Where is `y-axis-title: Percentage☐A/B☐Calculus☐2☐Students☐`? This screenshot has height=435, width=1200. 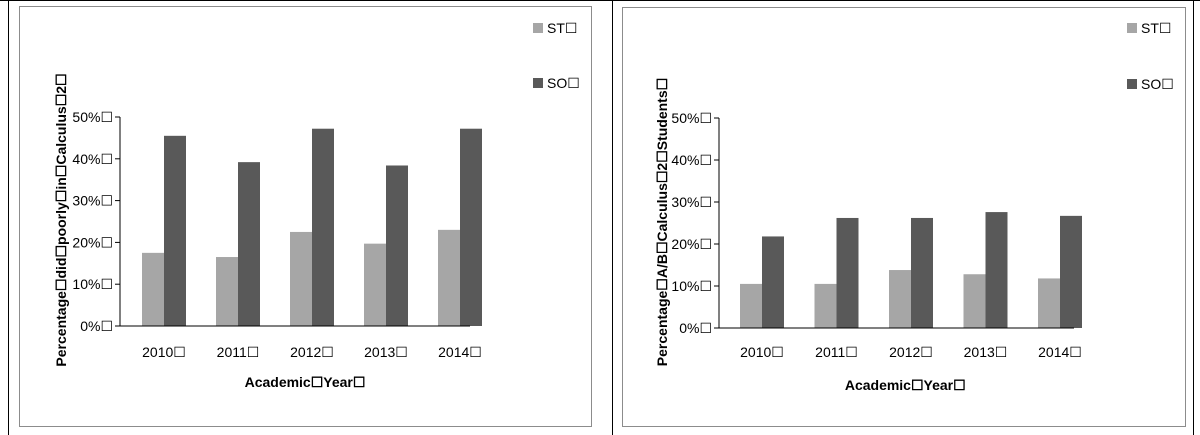 y-axis-title: Percentage☐A/B☐Calculus☐2☐Students☐ is located at coordinates (662, 222).